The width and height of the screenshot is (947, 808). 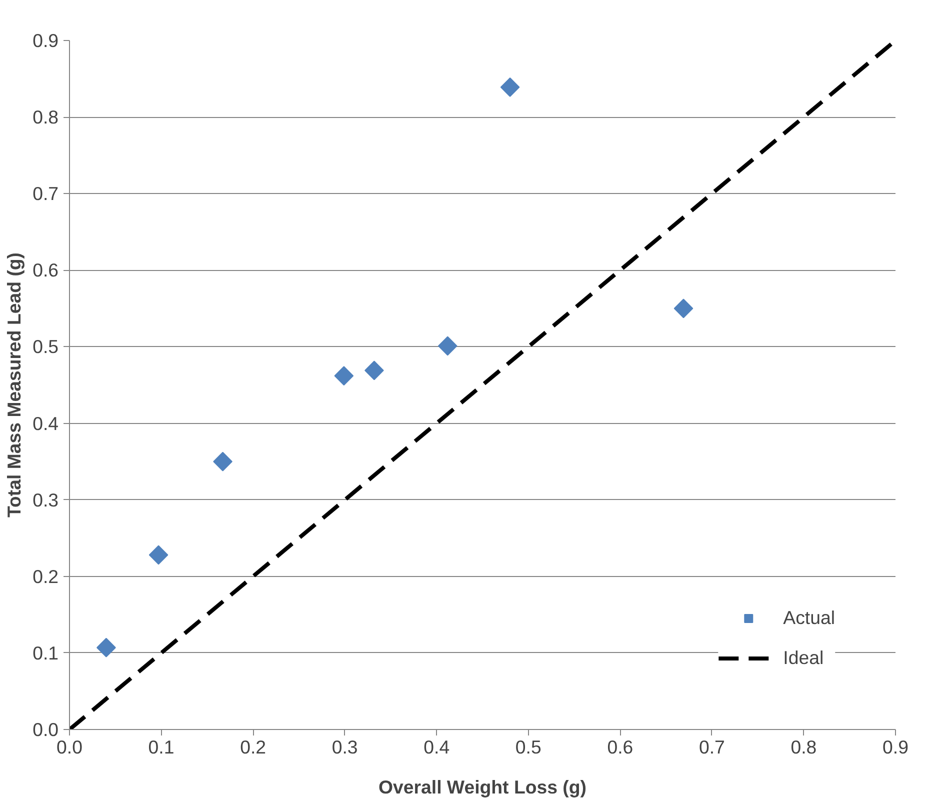 What do you see at coordinates (345, 747) in the screenshot?
I see `x-tick-label: 0.3` at bounding box center [345, 747].